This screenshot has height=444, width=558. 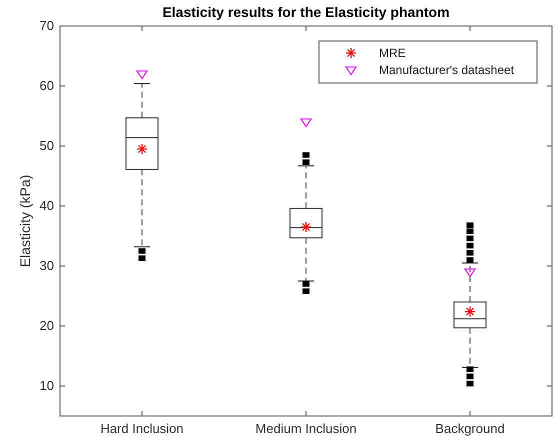 I want to click on y-tick-label: 40, so click(x=47, y=205).